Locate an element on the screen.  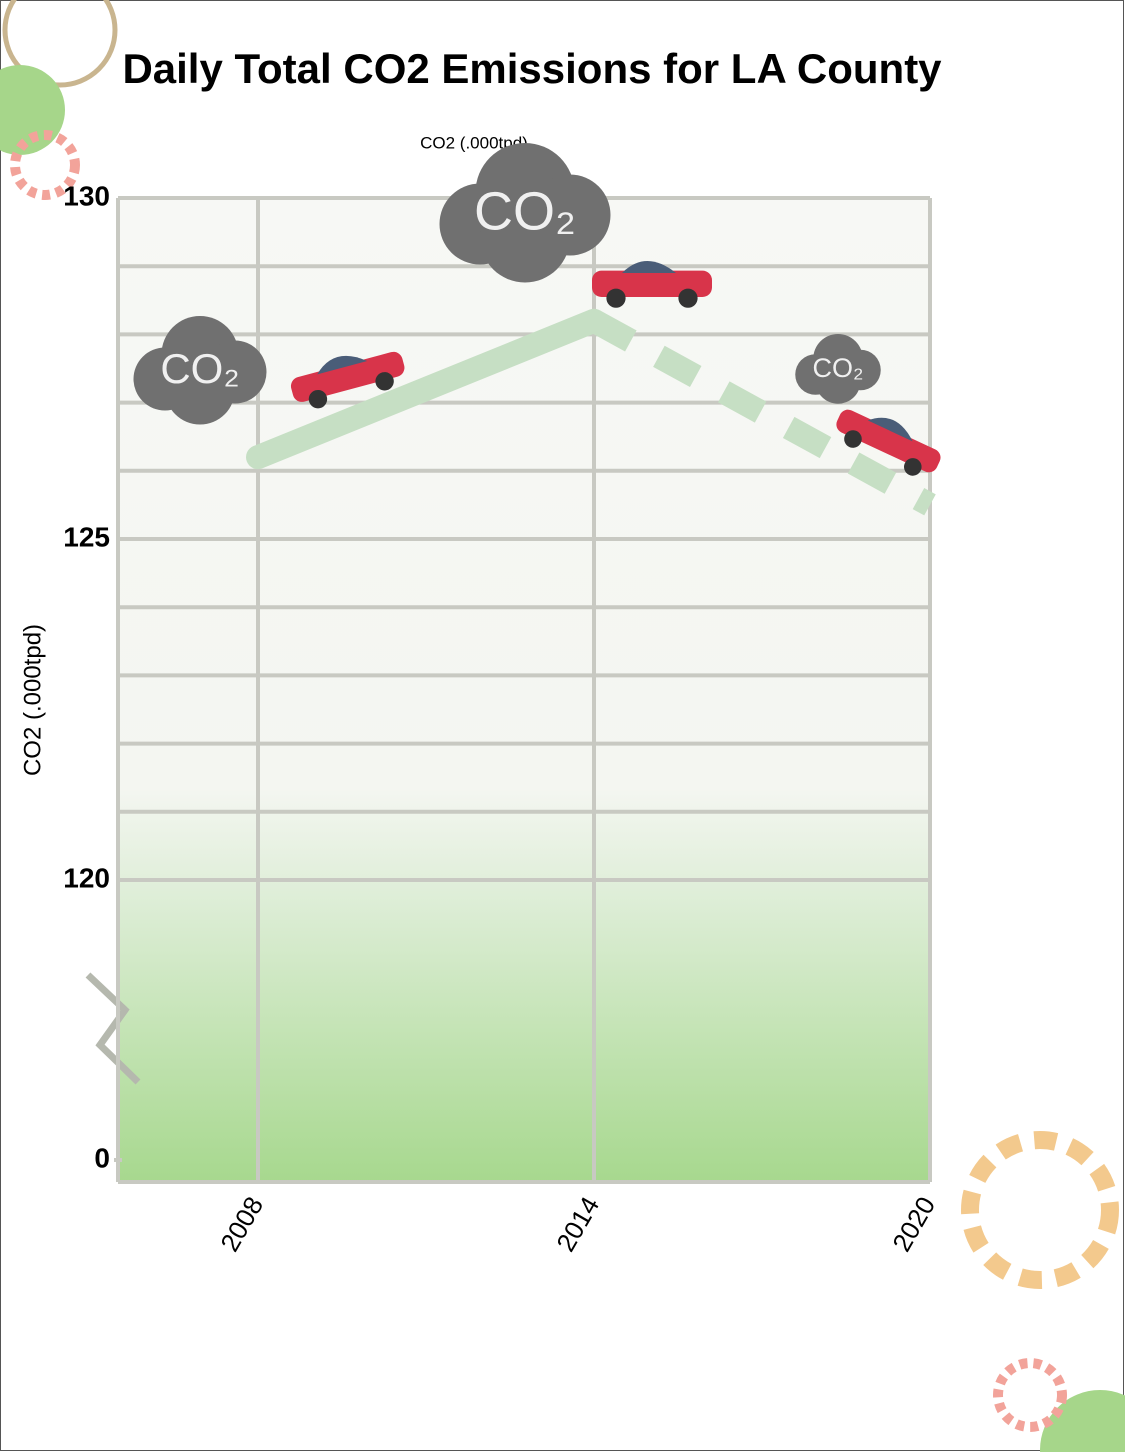
y-tick-label: 125 is located at coordinates (86, 536).